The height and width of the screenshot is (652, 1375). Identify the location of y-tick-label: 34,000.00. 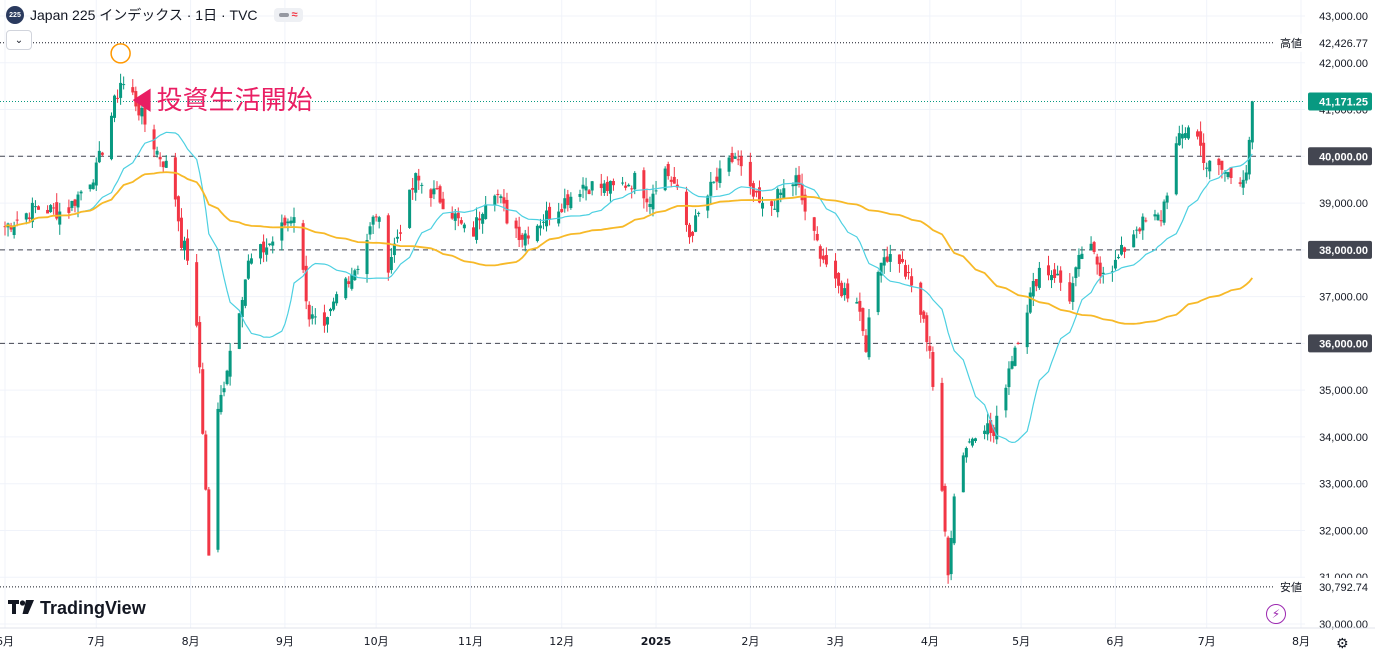
(1343, 438).